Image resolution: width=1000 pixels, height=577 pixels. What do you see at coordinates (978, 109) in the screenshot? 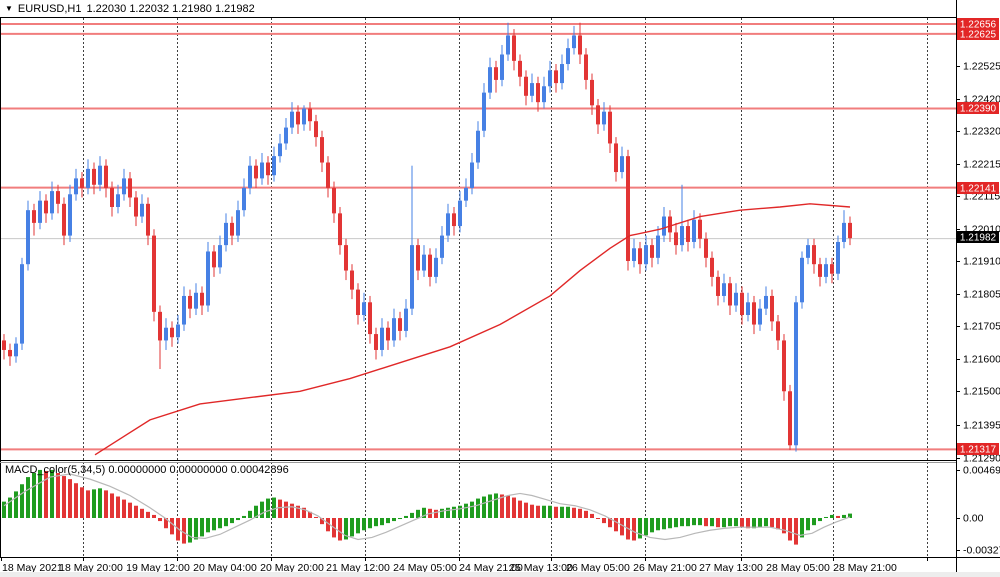
I see `price-badge-text: 1.22390` at bounding box center [978, 109].